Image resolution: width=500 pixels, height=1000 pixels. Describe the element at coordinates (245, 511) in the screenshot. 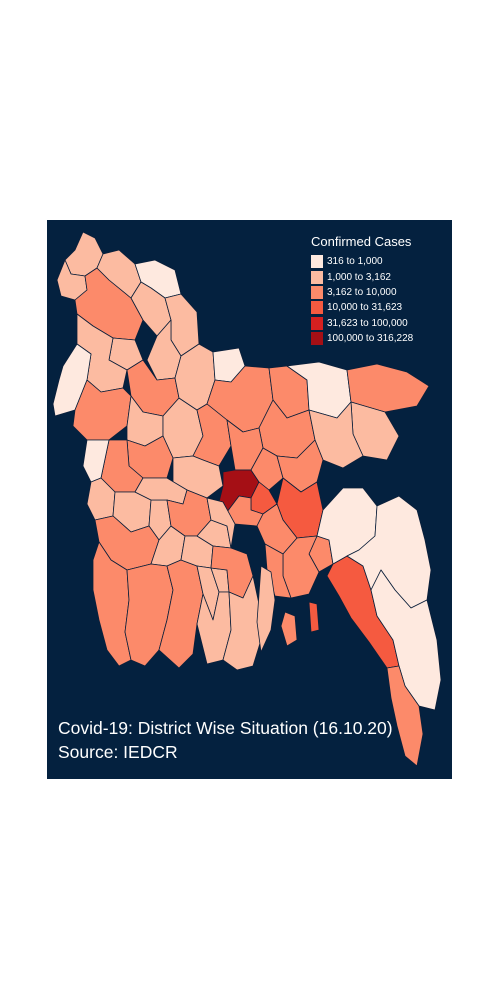

I see `district-munshiganj` at that location.